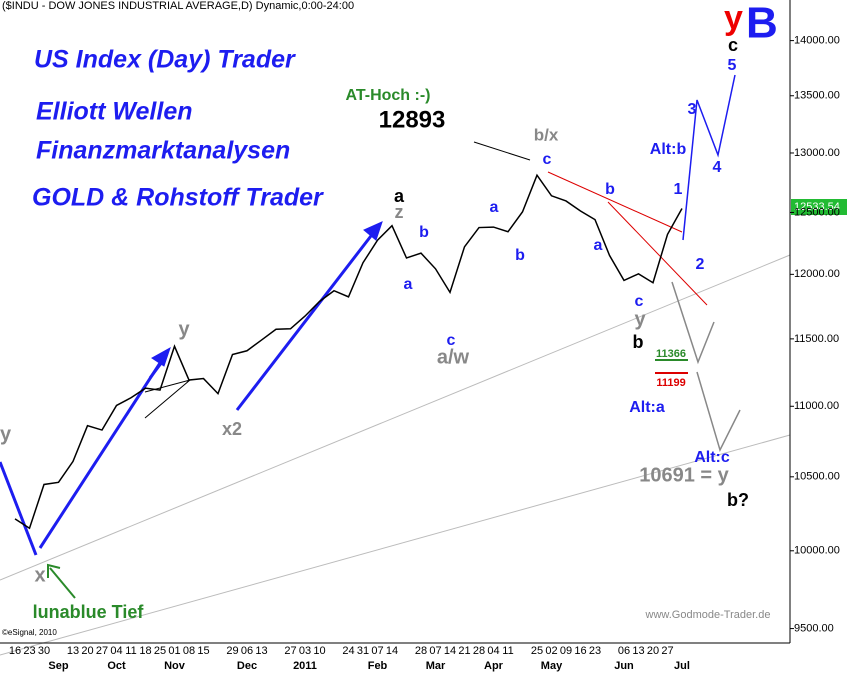 The image size is (847, 673). What do you see at coordinates (378, 666) in the screenshot?
I see `x-month-label: Feb` at bounding box center [378, 666].